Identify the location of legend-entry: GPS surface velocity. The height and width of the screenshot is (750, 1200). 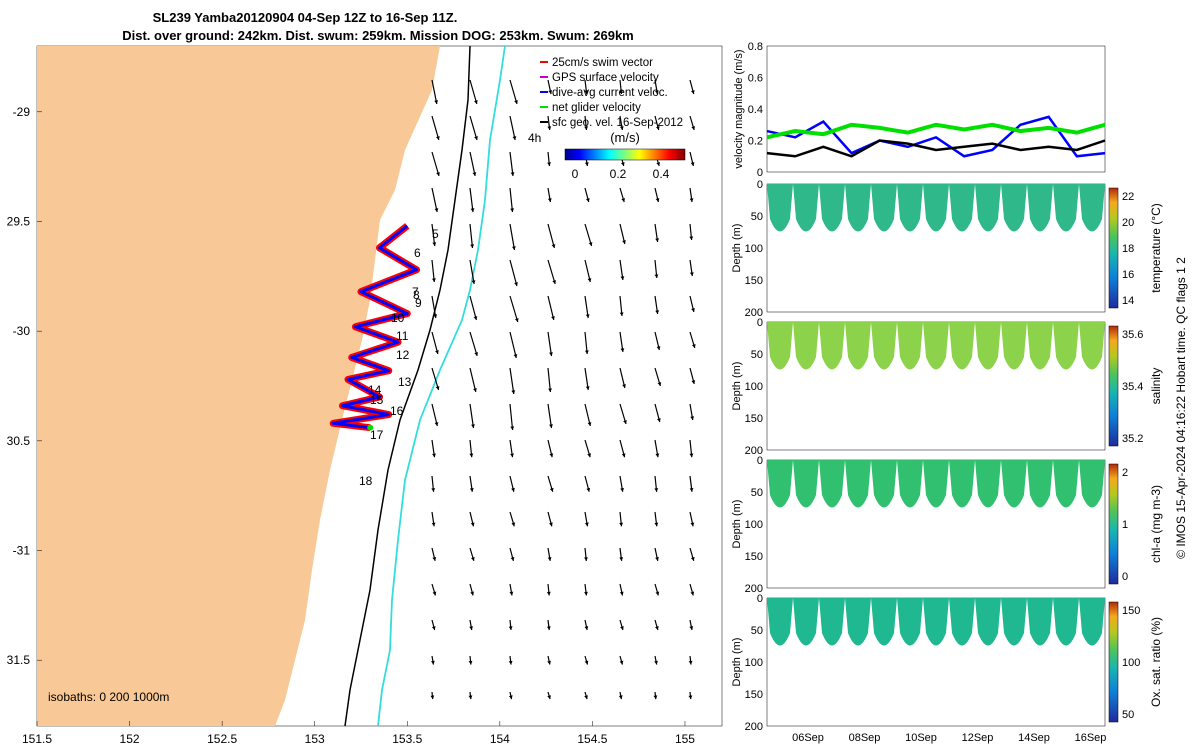
(605, 78).